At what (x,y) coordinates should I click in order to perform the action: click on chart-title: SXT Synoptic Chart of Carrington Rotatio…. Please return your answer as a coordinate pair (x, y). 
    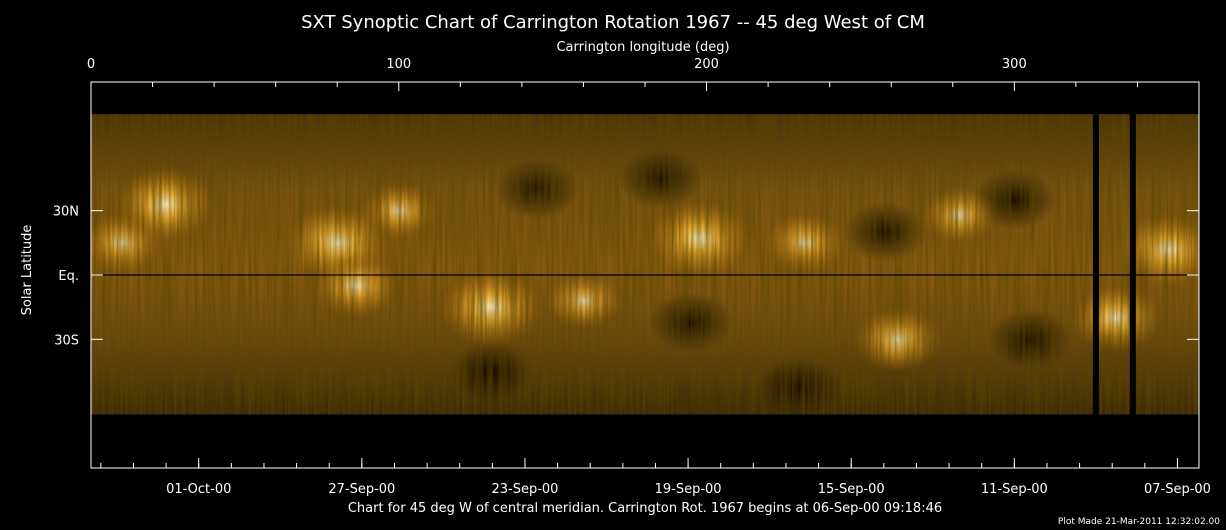
    Looking at the image, I should click on (613, 22).